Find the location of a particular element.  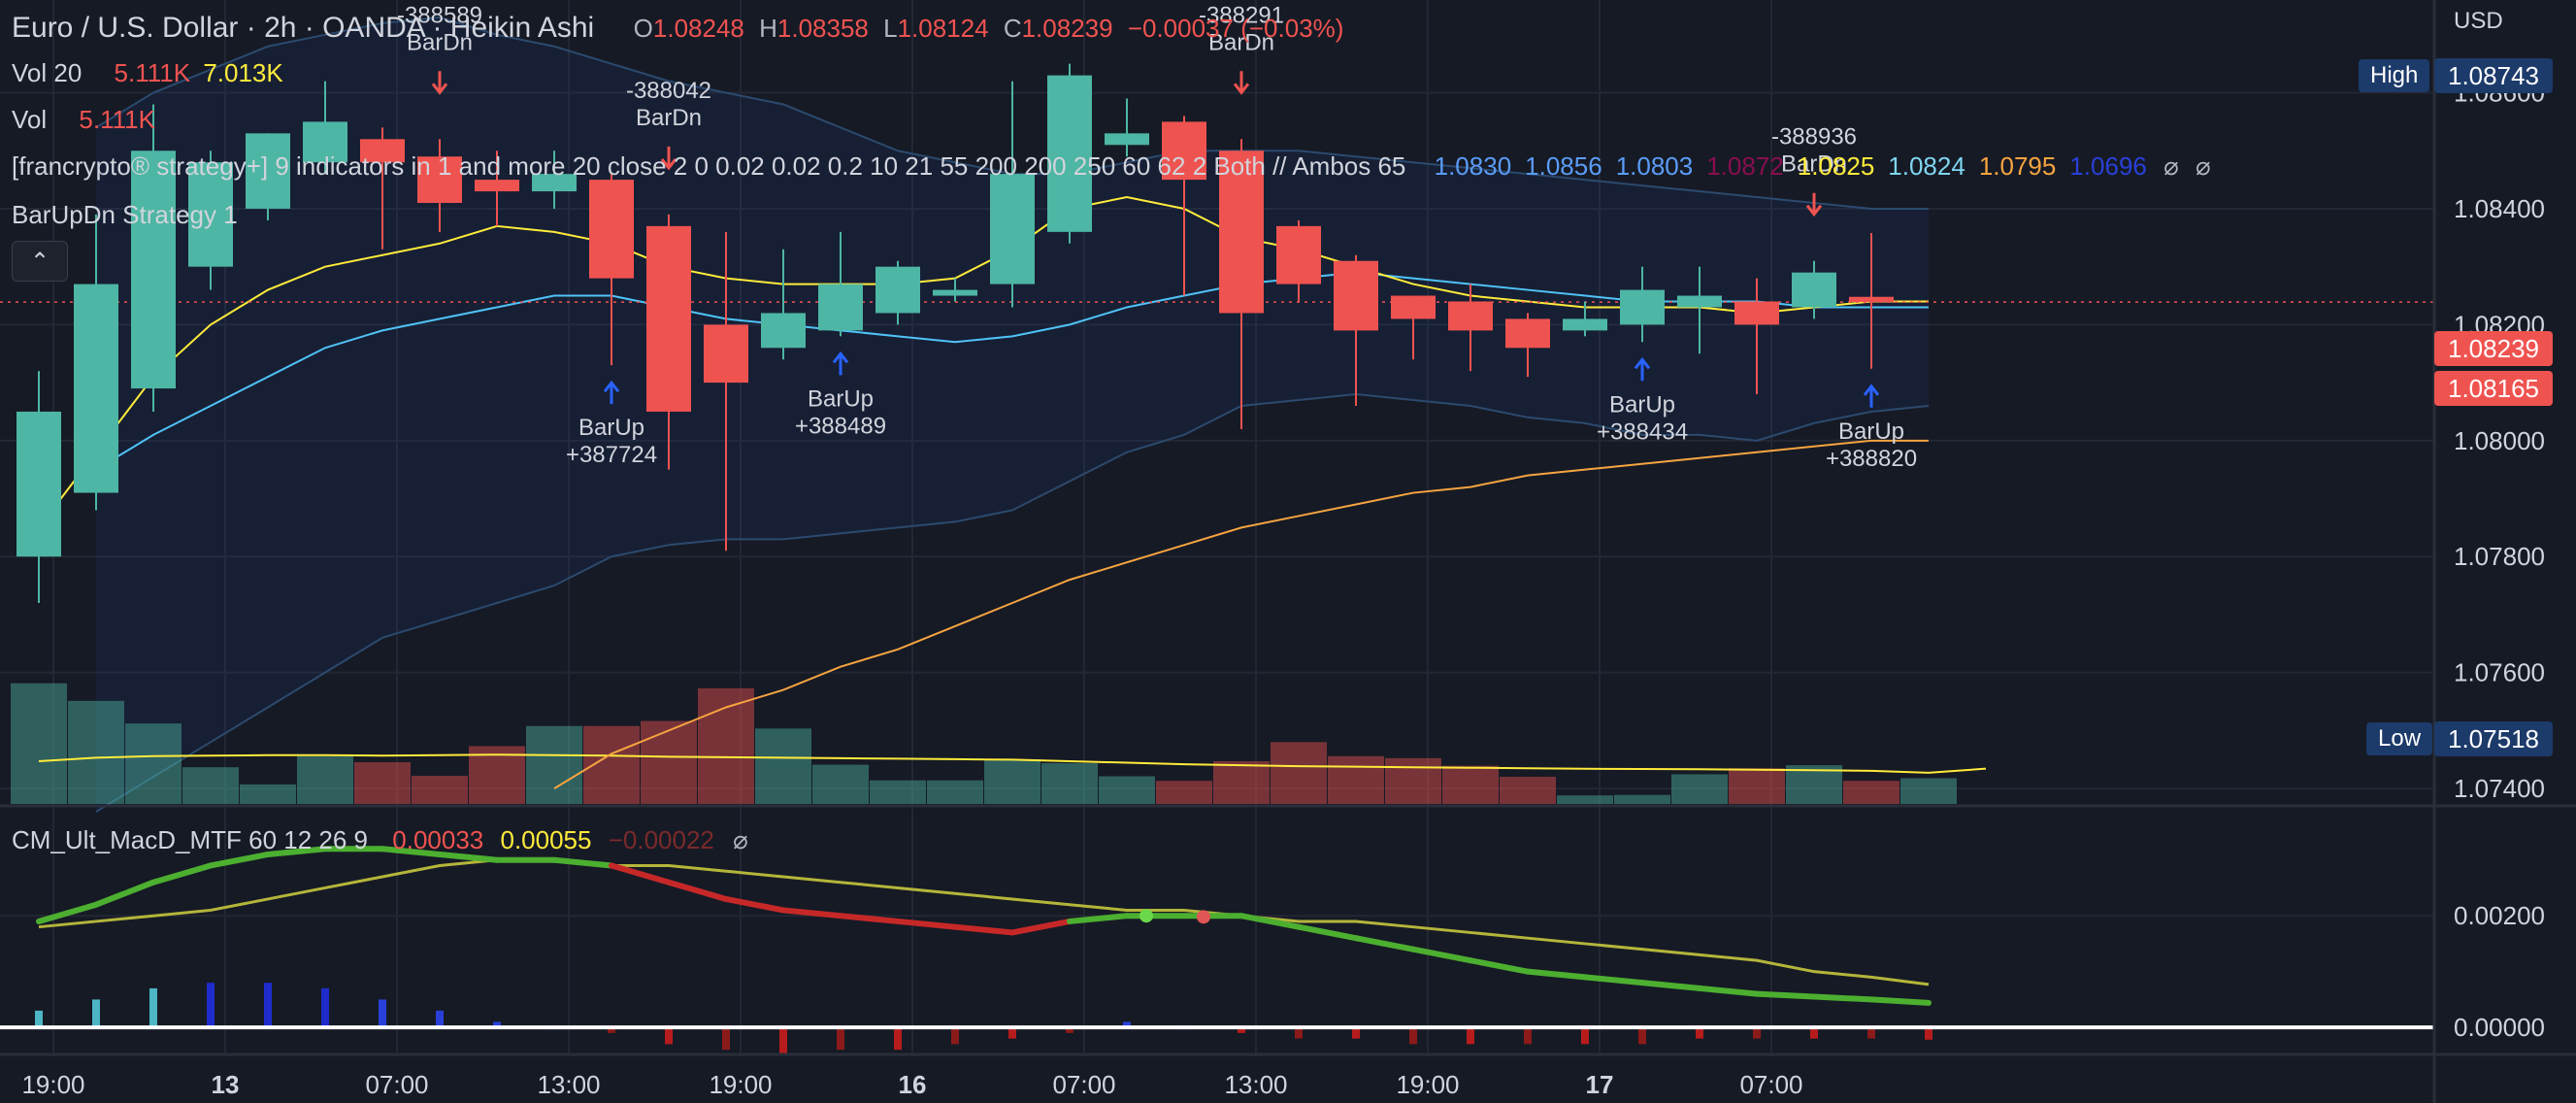

x-tick-label: 07:00 is located at coordinates (1083, 1084).